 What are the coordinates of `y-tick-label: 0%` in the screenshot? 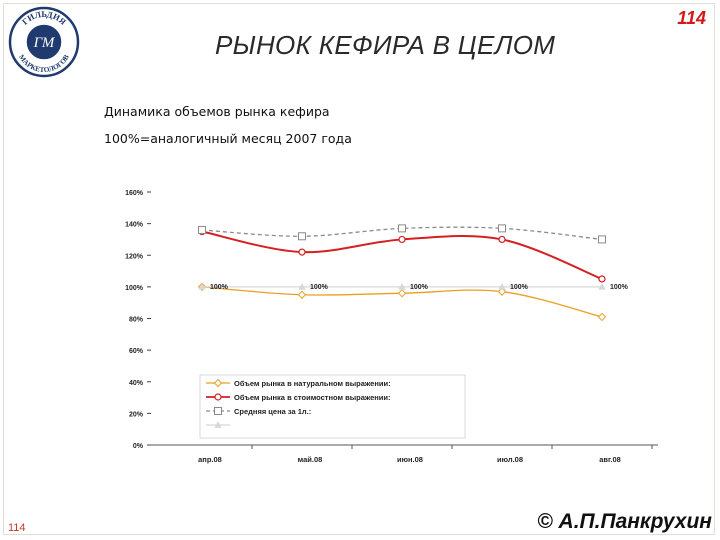 It's located at (138, 446).